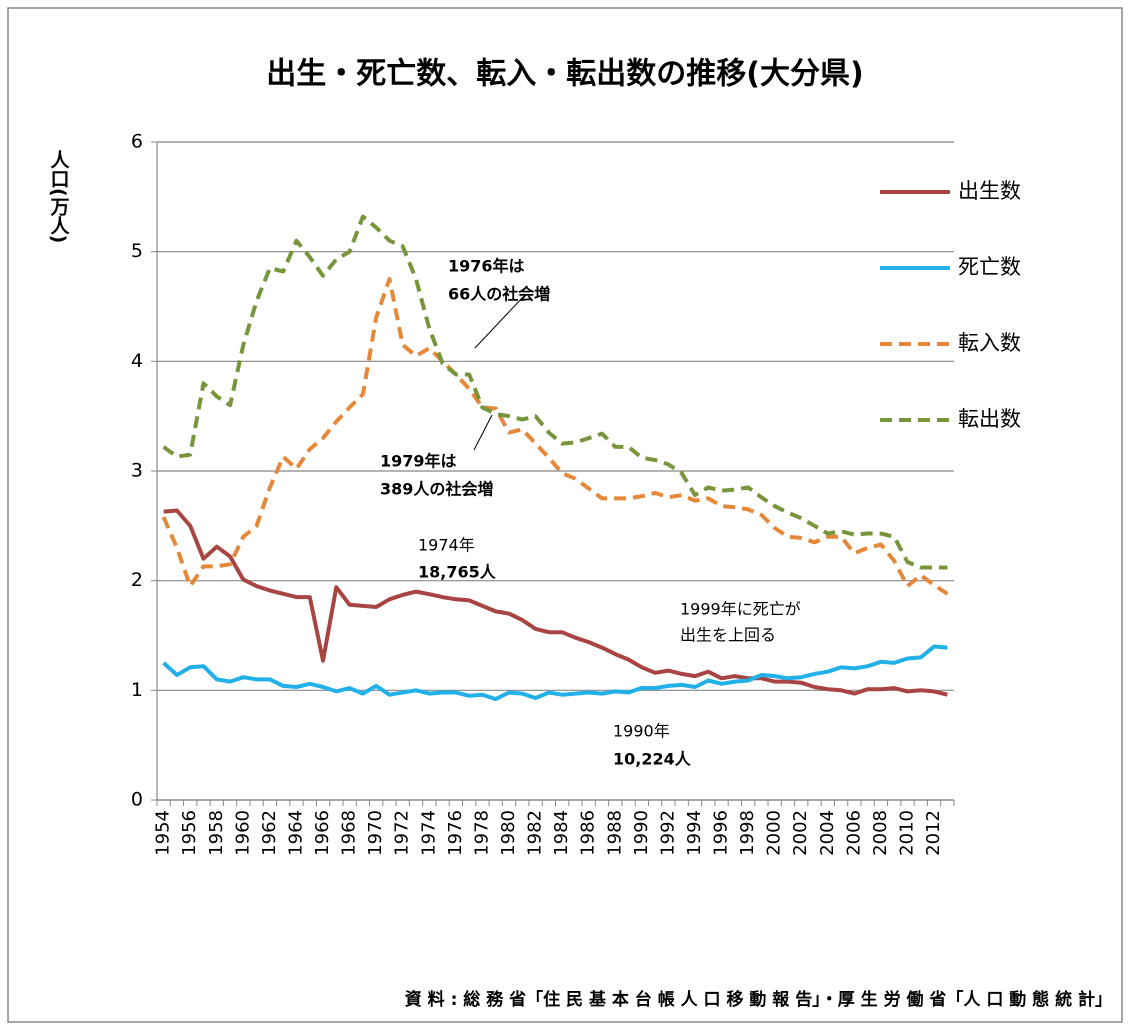  I want to click on x-tick-label: 1982, so click(535, 833).